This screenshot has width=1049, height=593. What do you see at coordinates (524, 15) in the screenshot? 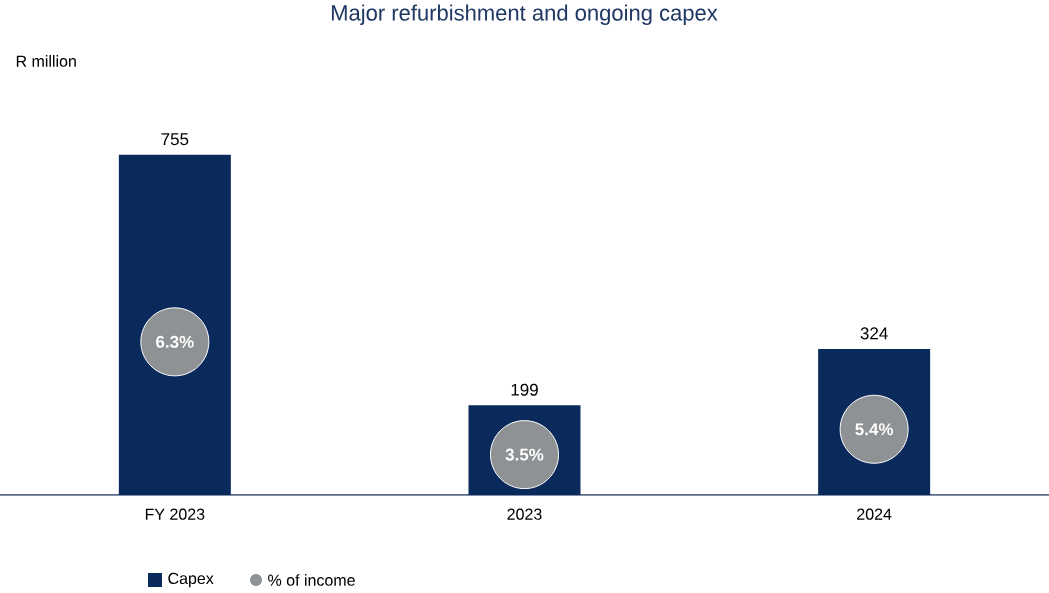
I see `chart-title: Major refurbishment and ongoing capex` at bounding box center [524, 15].